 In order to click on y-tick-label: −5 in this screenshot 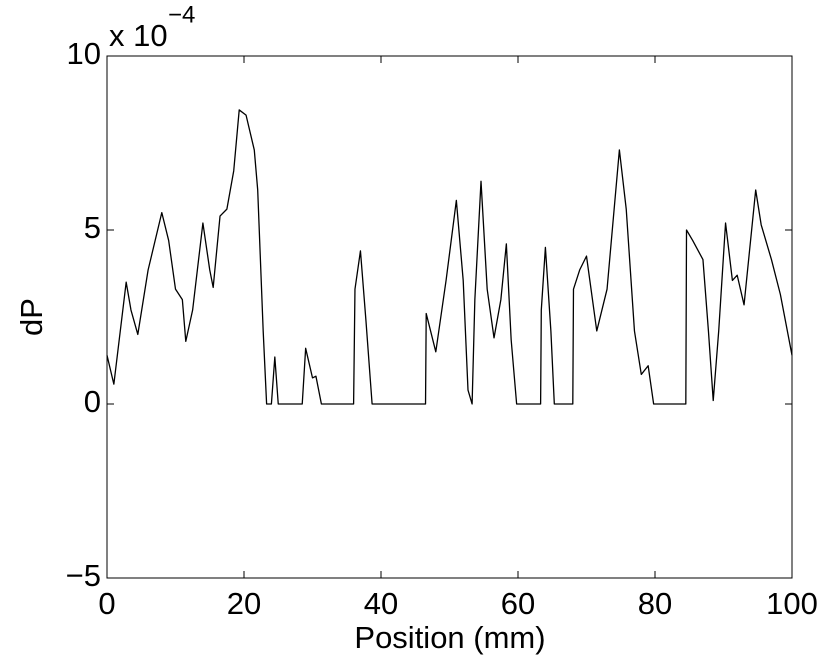, I will do `click(83, 575)`.